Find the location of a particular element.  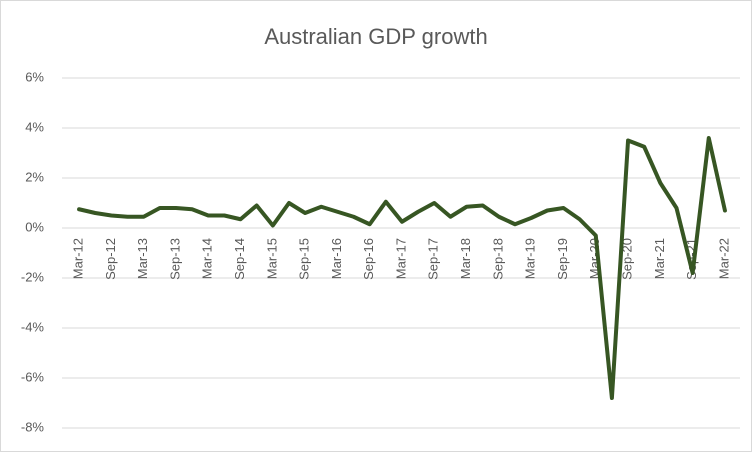

x-tick-label: Mar-18 is located at coordinates (465, 258).